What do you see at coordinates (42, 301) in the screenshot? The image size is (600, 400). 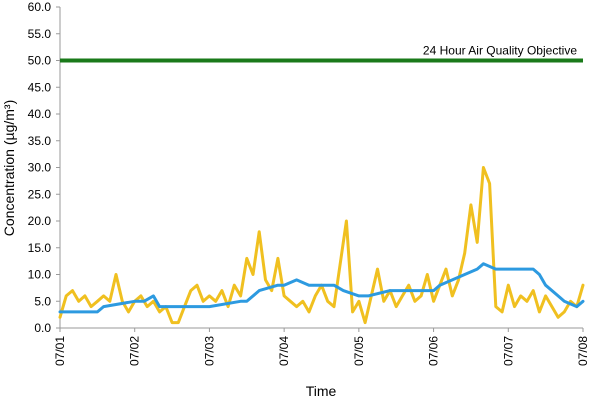 I see `y-tick-label: 5.0` at bounding box center [42, 301].